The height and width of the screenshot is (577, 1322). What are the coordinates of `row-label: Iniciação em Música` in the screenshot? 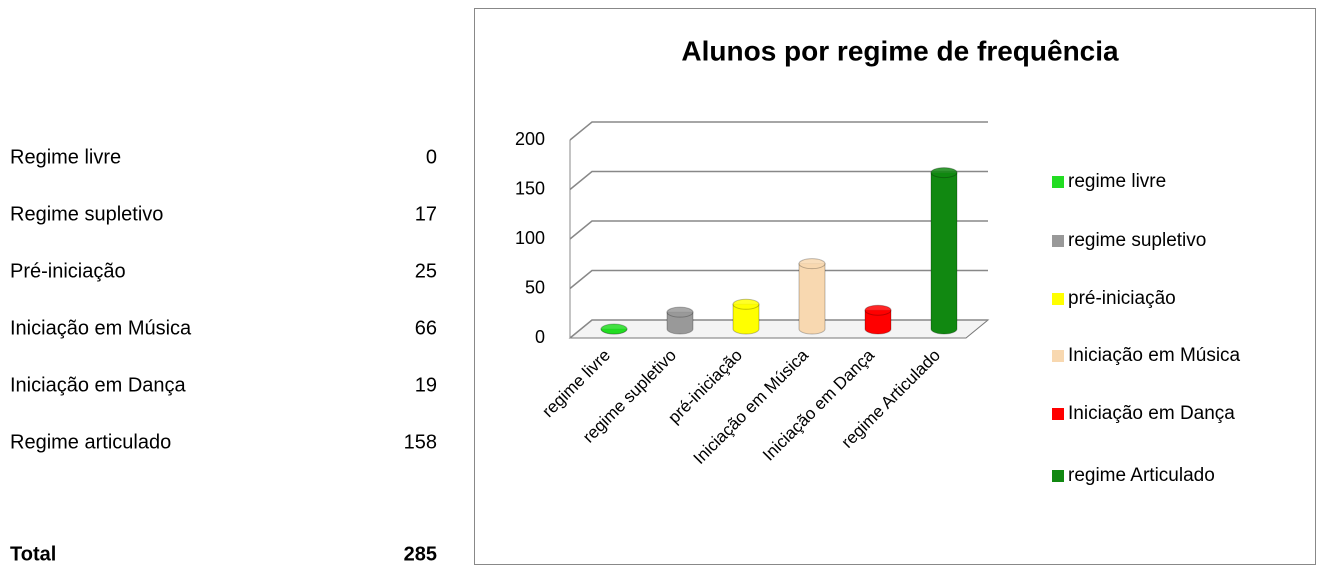 It's located at (101, 328).